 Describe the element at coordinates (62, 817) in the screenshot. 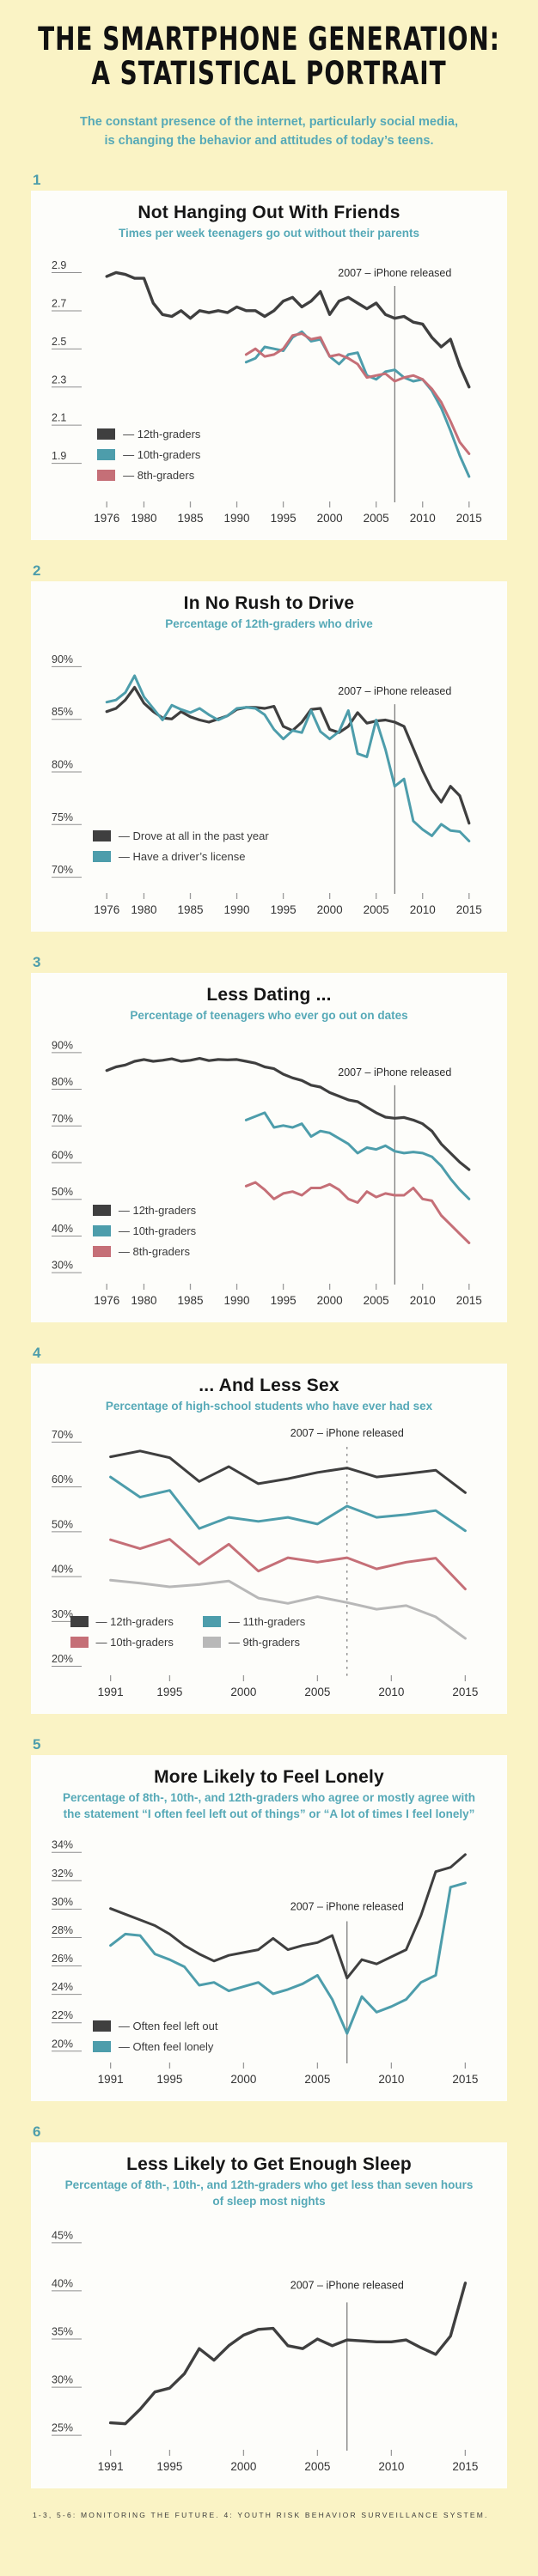

I see `svg-text: 75%` at that location.